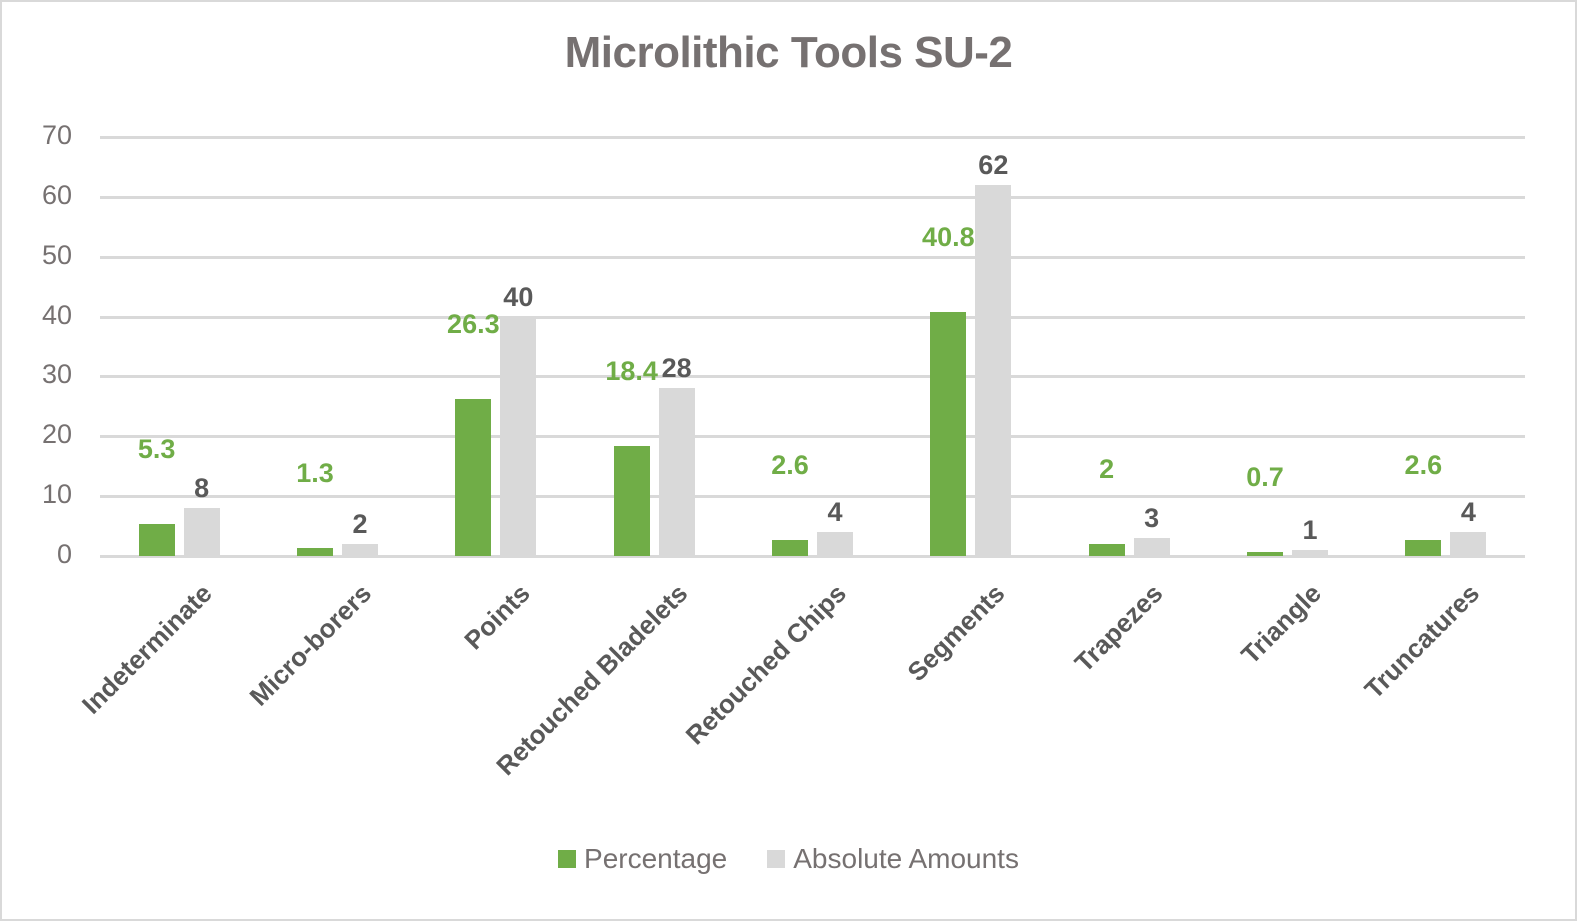  What do you see at coordinates (1152, 518) in the screenshot?
I see `data-label: 3` at bounding box center [1152, 518].